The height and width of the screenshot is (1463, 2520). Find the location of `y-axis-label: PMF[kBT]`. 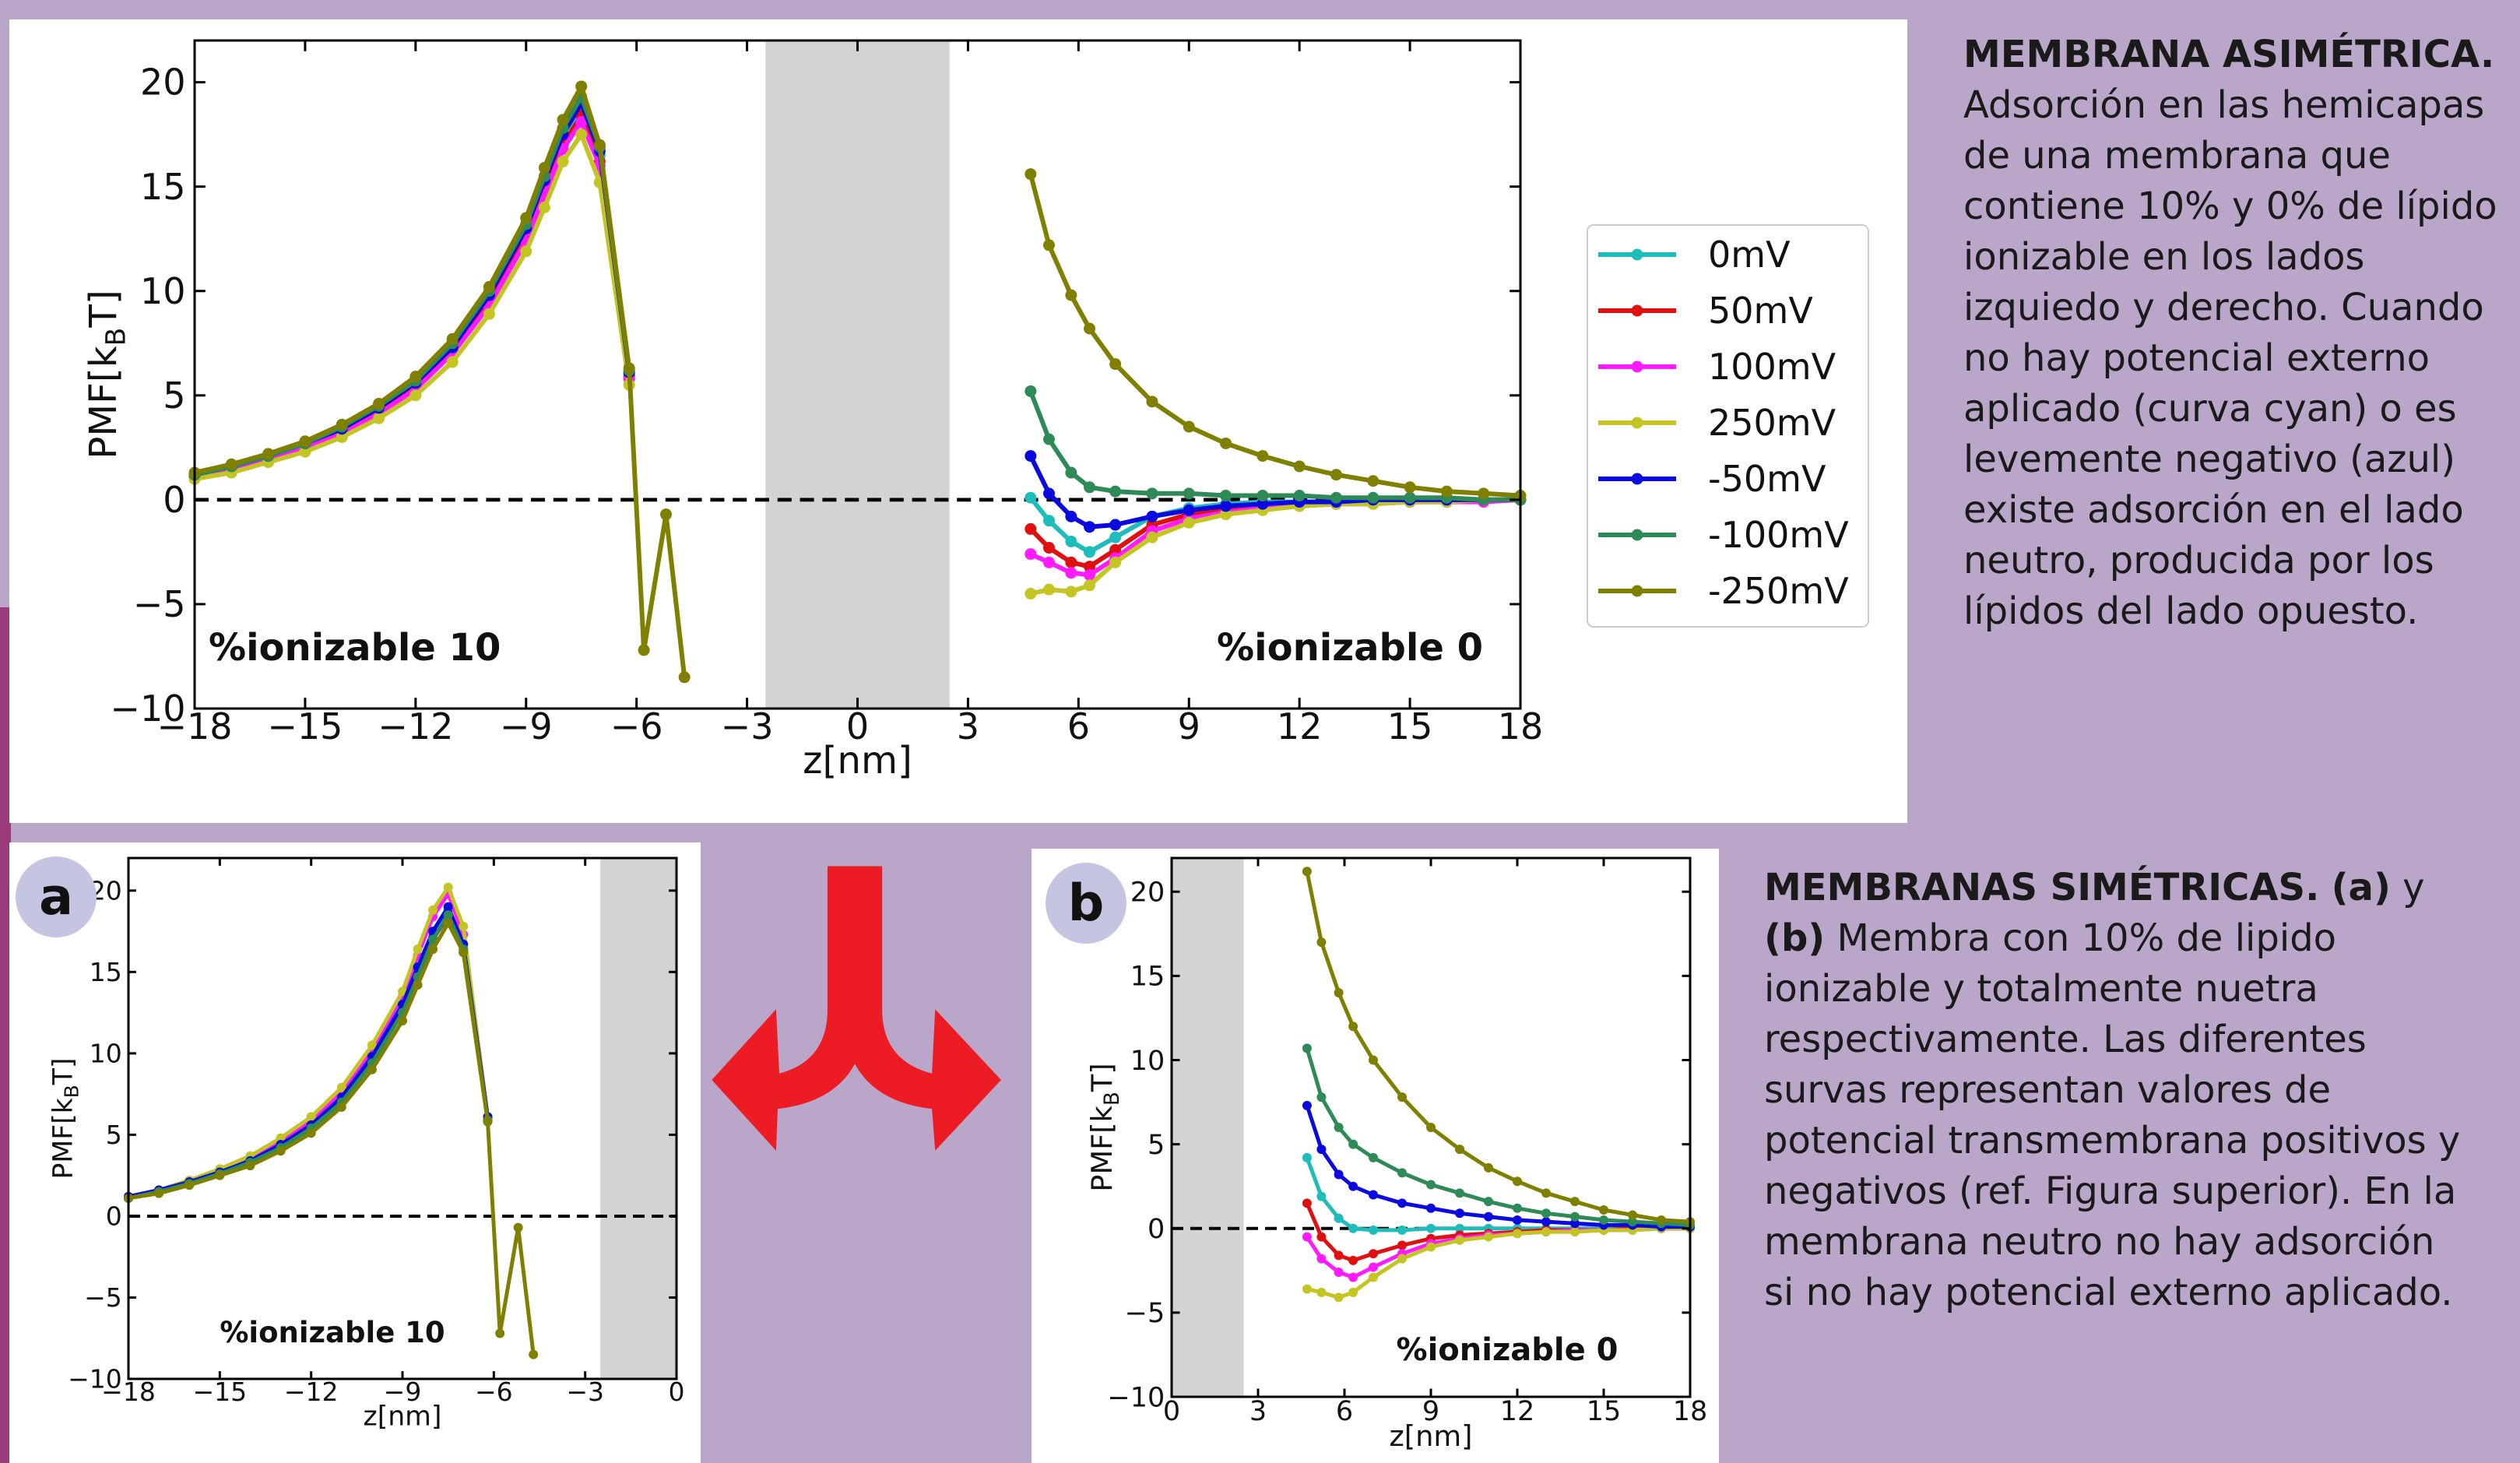

y-axis-label: PMF[kBT] is located at coordinates (65, 1119).